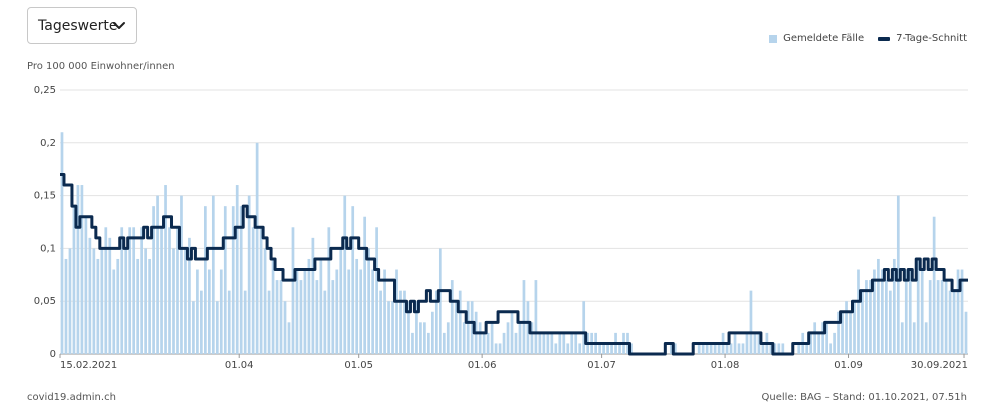 The width and height of the screenshot is (994, 410). I want to click on legend-item-bars: Gemeldete Fälle, so click(816, 38).